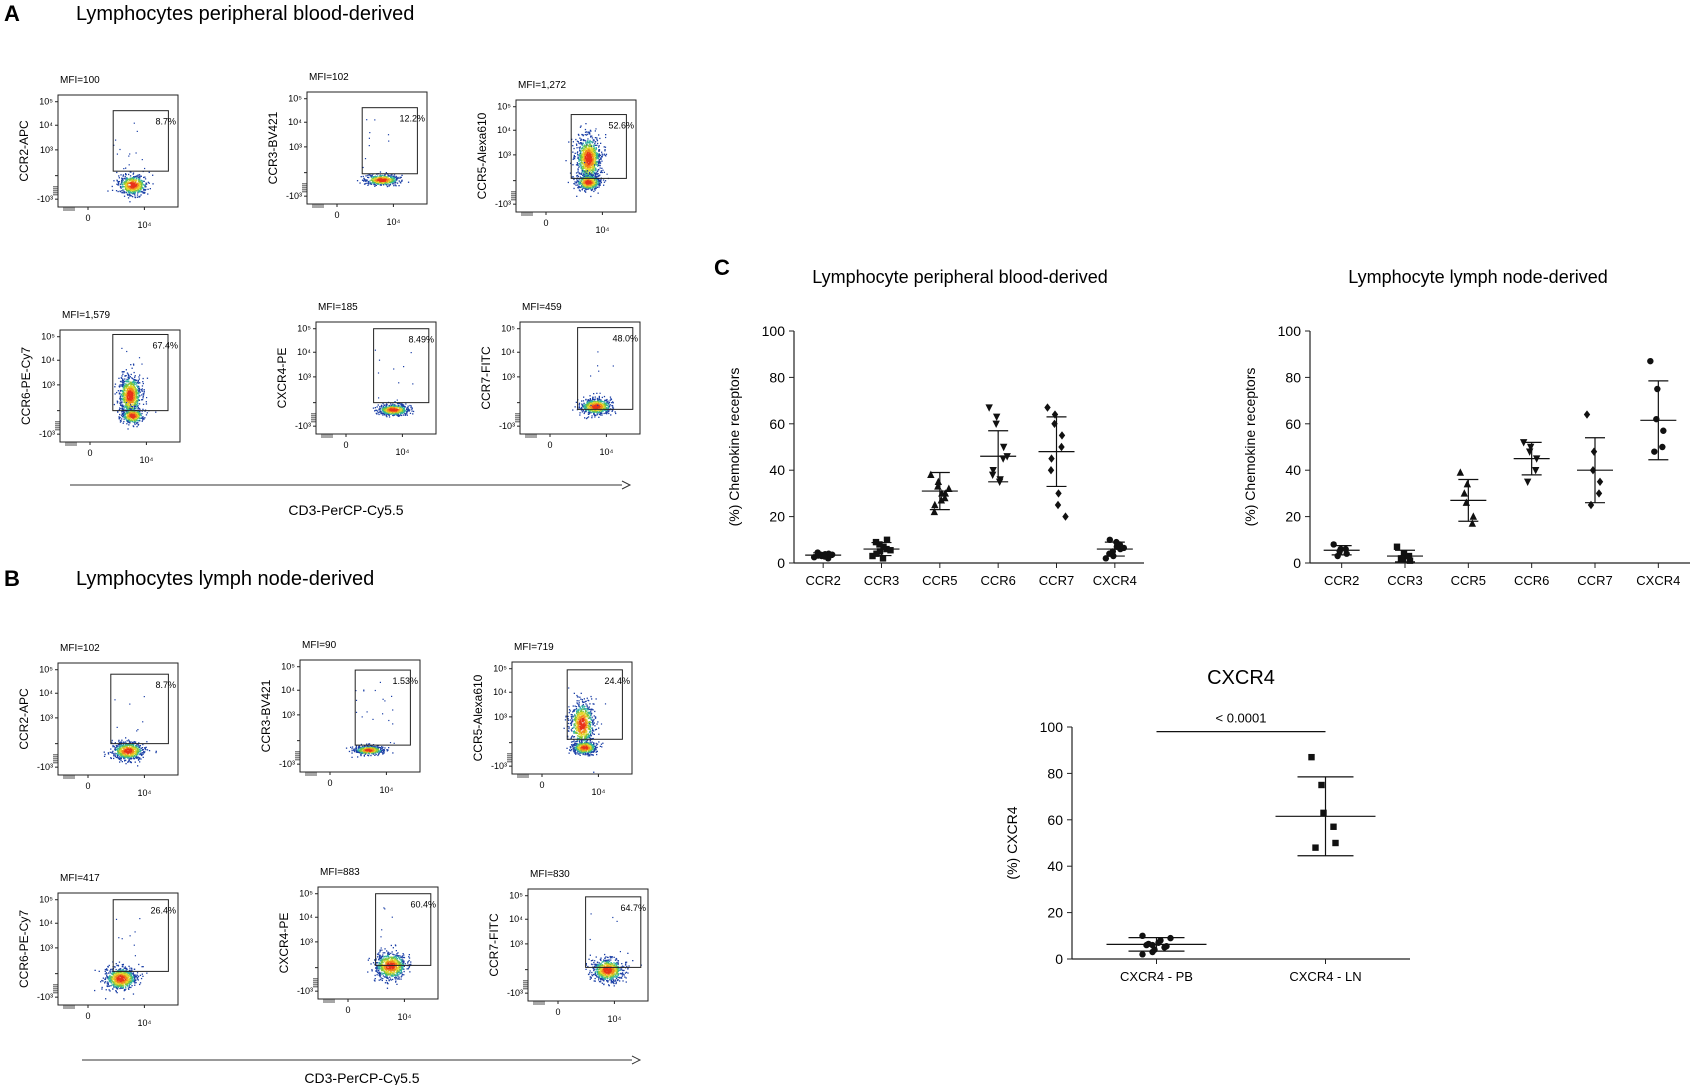  What do you see at coordinates (625, 339) in the screenshot?
I see `gate-percentage: 48.0%` at bounding box center [625, 339].